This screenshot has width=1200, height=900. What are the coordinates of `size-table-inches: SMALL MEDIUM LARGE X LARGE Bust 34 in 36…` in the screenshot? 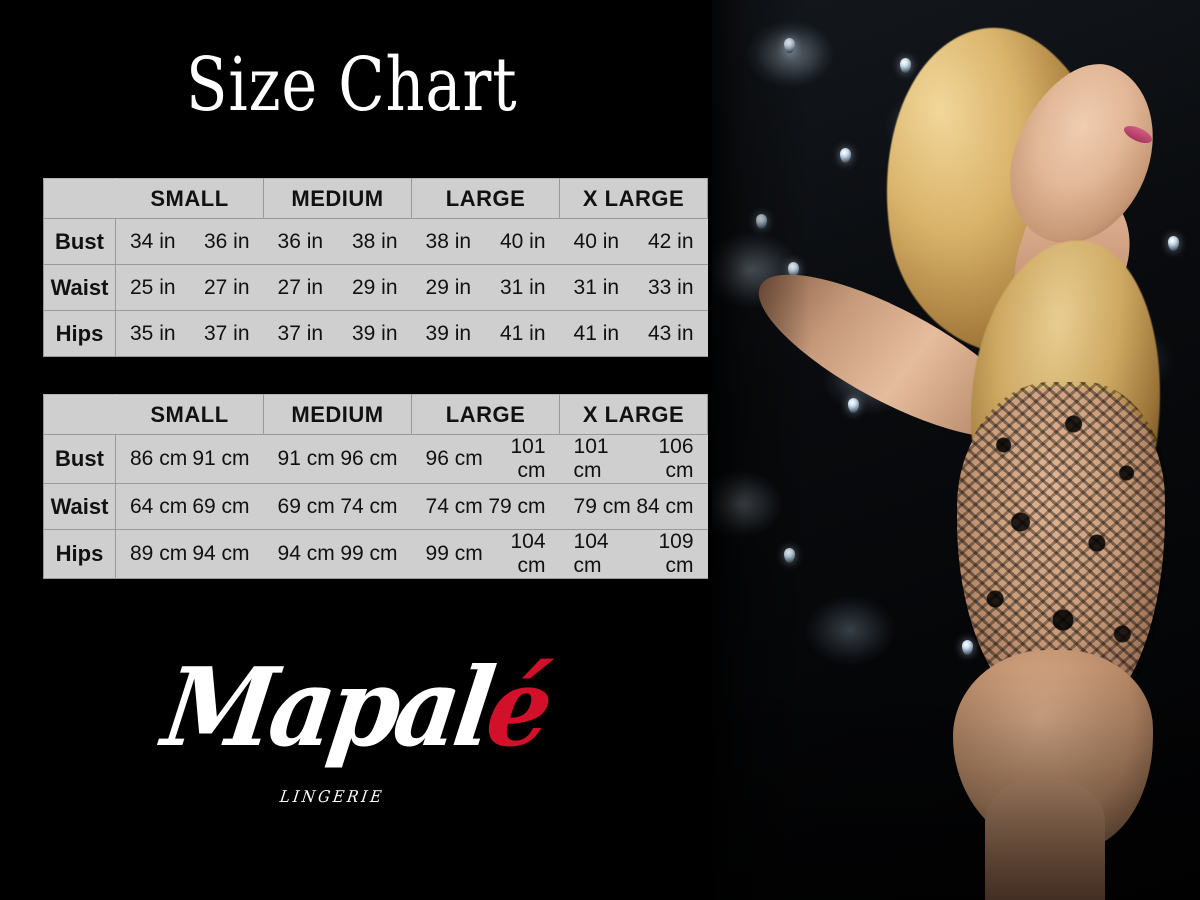 It's located at (376, 267).